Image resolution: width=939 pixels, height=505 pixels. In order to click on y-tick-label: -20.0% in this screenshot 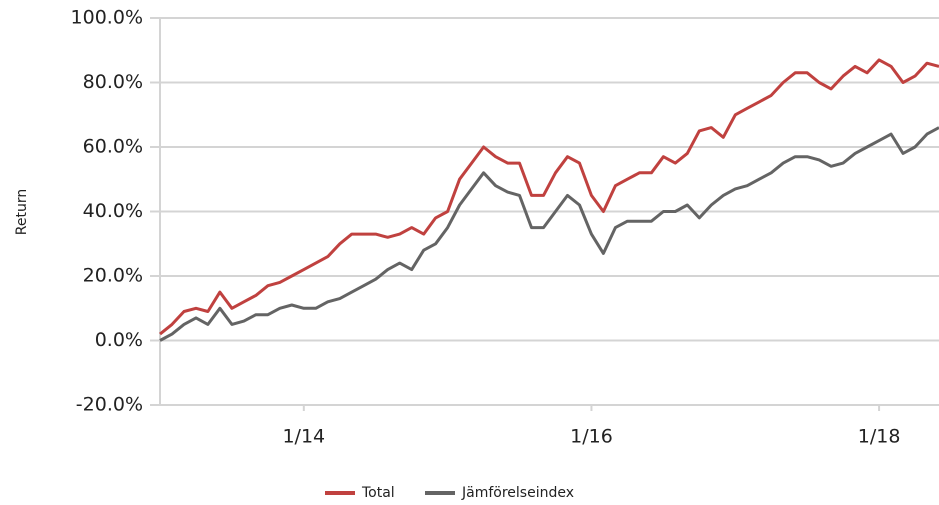, I will do `click(109, 405)`.